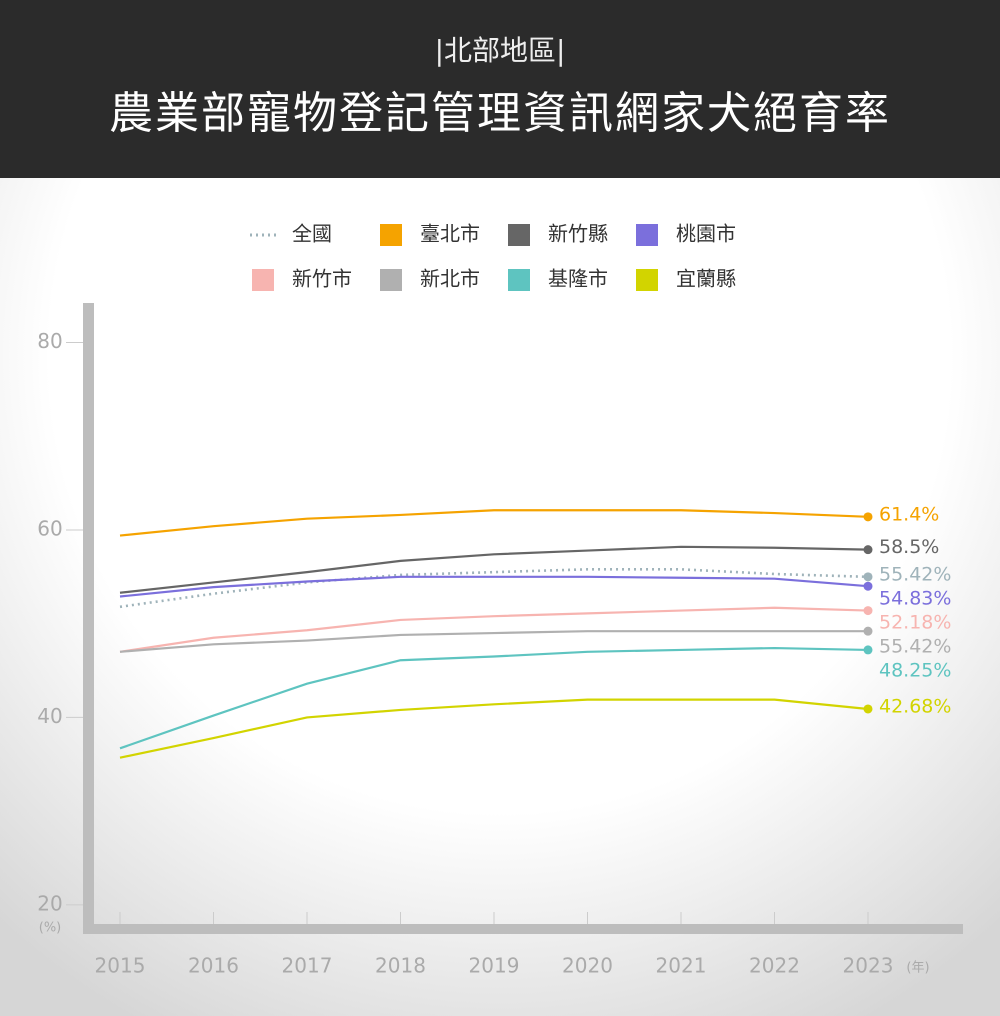  I want to click on y-tick-label: 40, so click(49, 716).